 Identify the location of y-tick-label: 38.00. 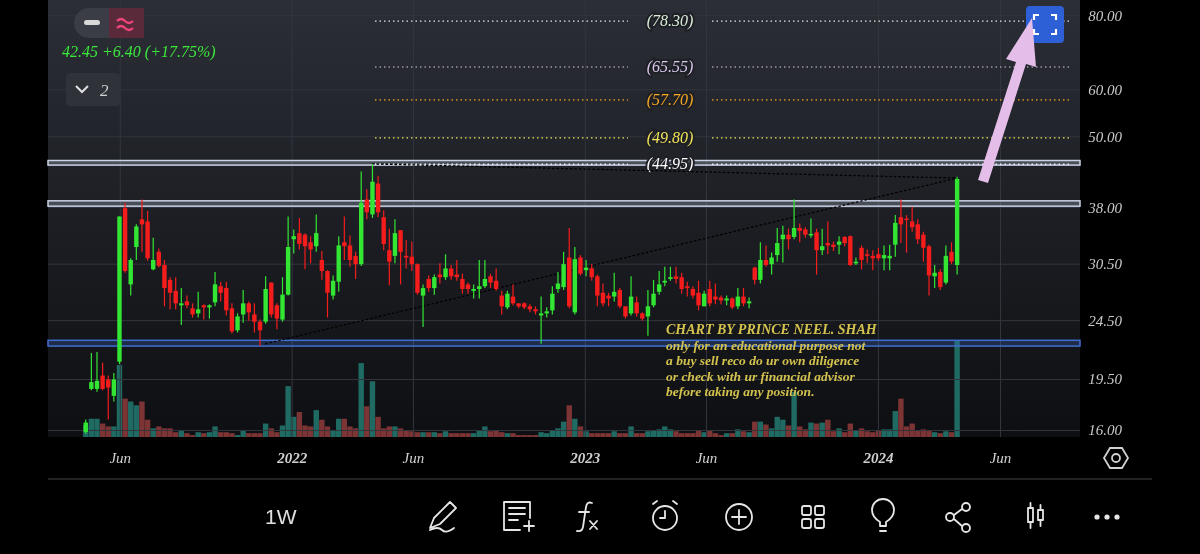
(1105, 207).